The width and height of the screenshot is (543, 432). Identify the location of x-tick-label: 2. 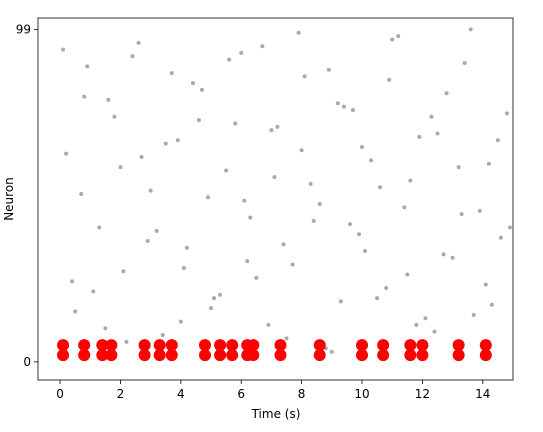
(121, 394).